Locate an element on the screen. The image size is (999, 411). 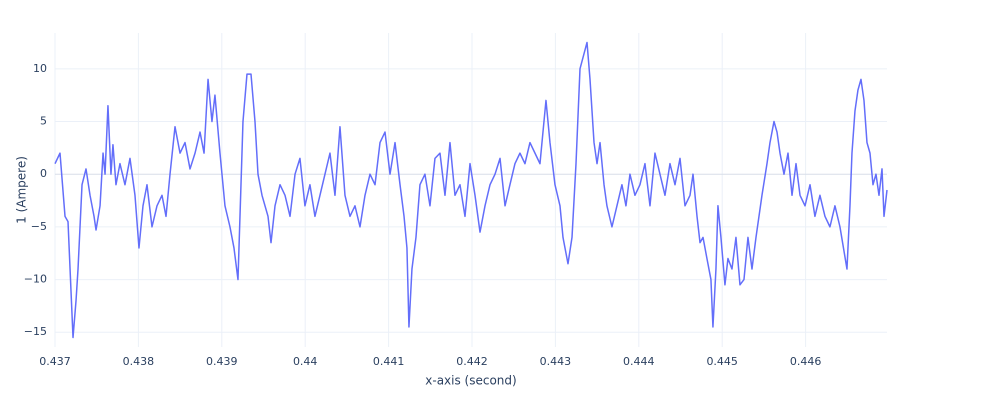
x-tick-label: 0.439 is located at coordinates (222, 361).